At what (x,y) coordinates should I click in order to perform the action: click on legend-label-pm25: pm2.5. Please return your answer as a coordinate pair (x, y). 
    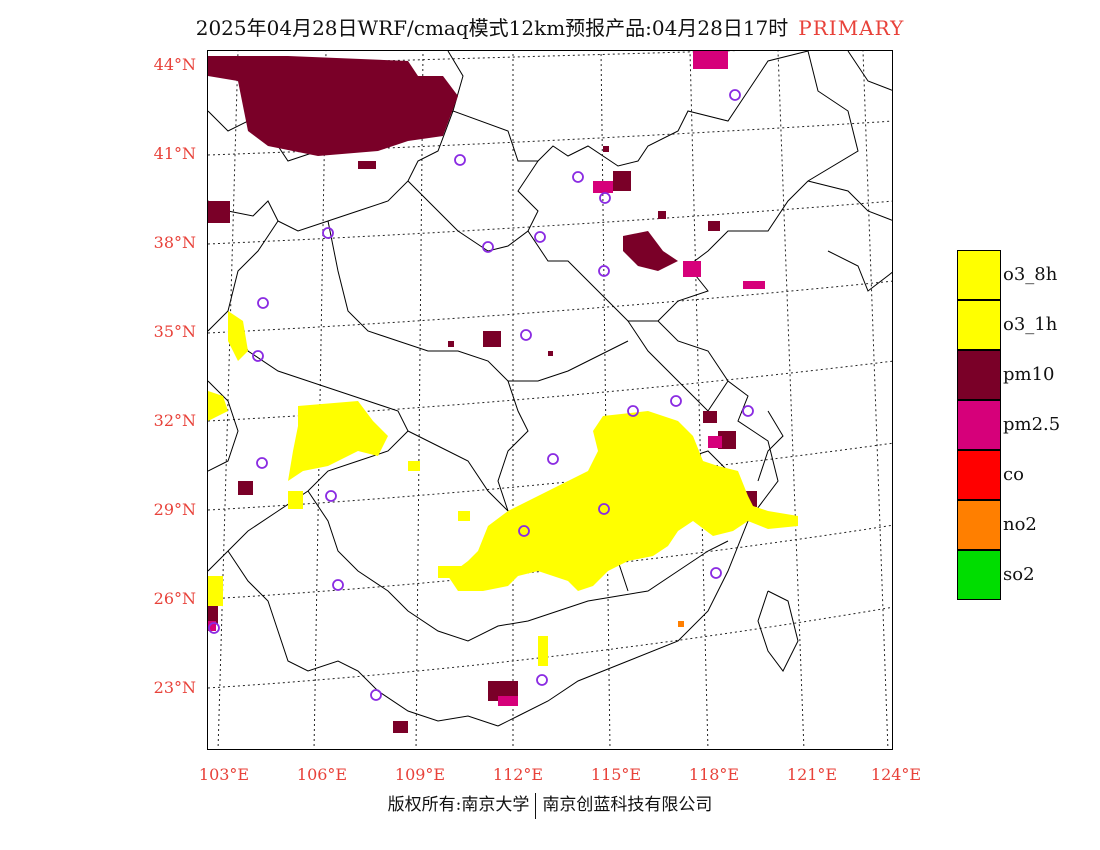
    Looking at the image, I should click on (1032, 424).